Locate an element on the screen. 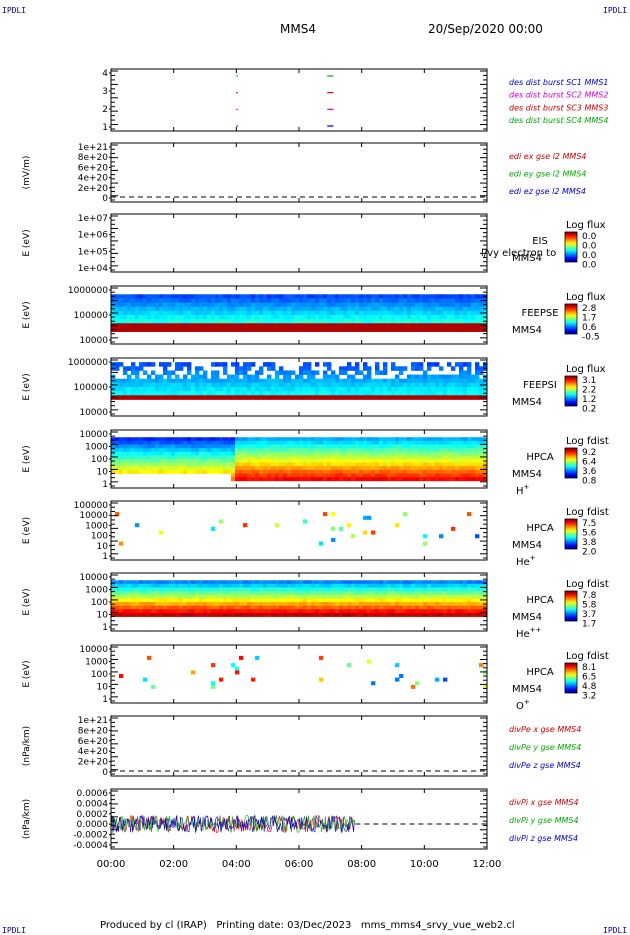 The width and height of the screenshot is (630, 935). feepse-spectrogram is located at coordinates (299, 313).